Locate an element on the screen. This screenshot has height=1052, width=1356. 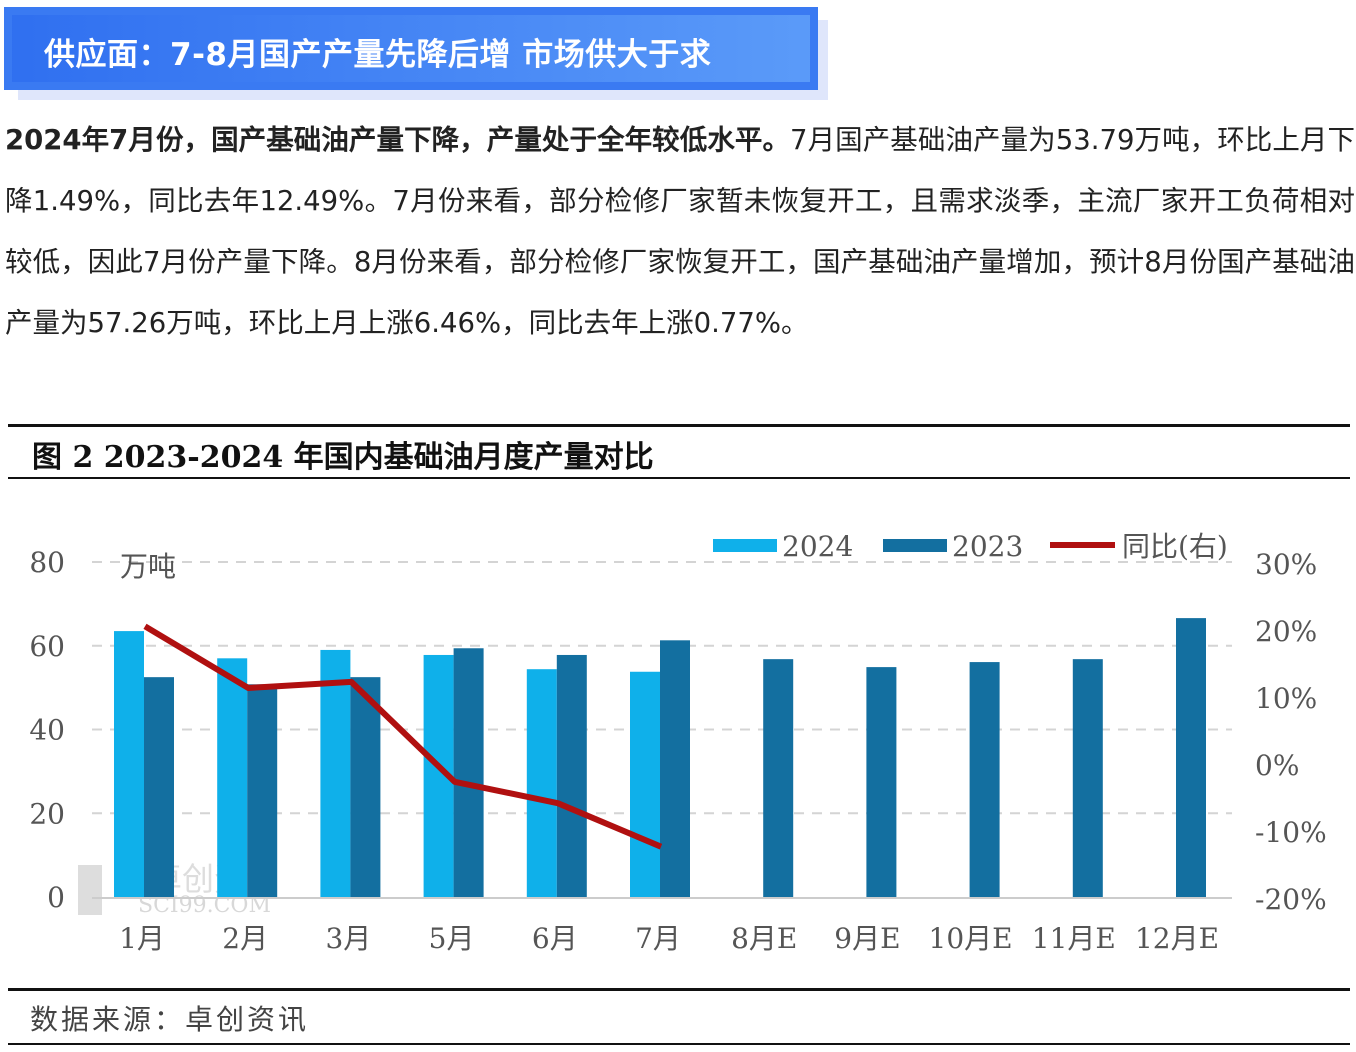
x-tick-label: 6月 is located at coordinates (555, 938).